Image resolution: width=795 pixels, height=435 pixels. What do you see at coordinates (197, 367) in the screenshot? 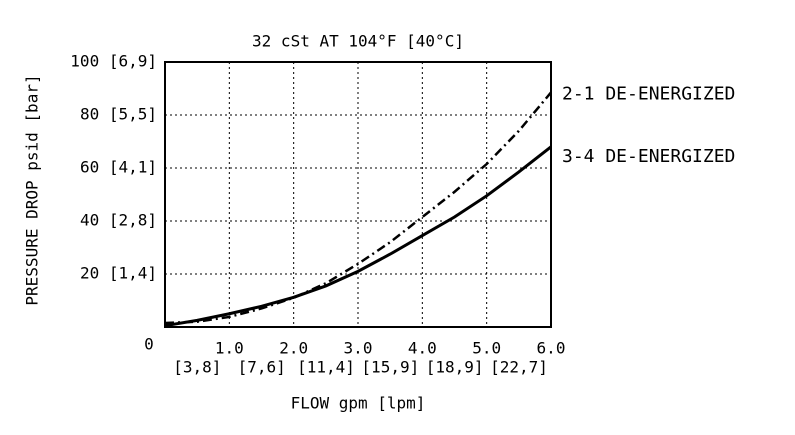
I see `x-tick-sublabel: [3,8]` at bounding box center [197, 367].